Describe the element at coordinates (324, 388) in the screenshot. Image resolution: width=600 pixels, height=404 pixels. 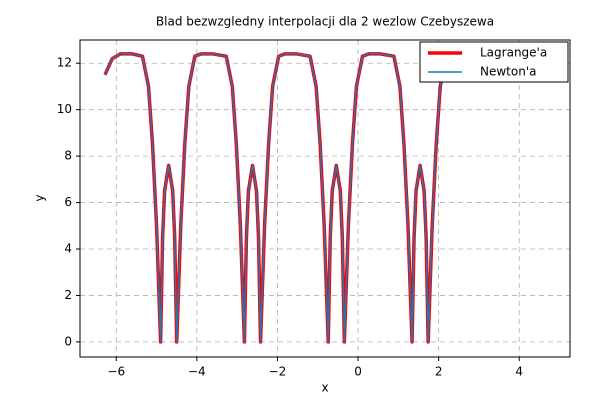
I see `x-axis-label: x` at that location.